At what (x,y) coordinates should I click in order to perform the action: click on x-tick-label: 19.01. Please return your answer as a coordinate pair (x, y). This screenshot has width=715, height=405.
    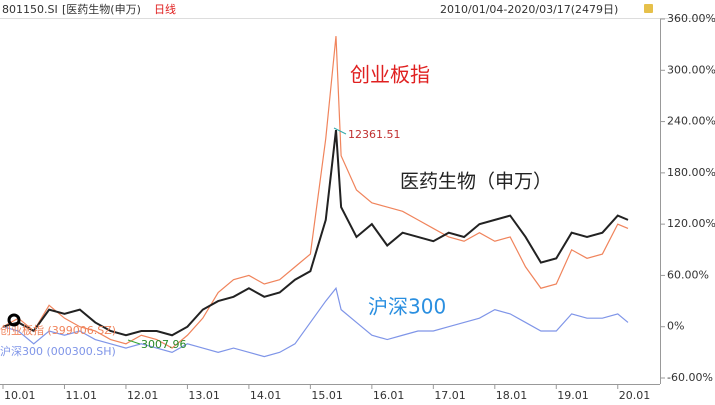
    Looking at the image, I should click on (573, 395).